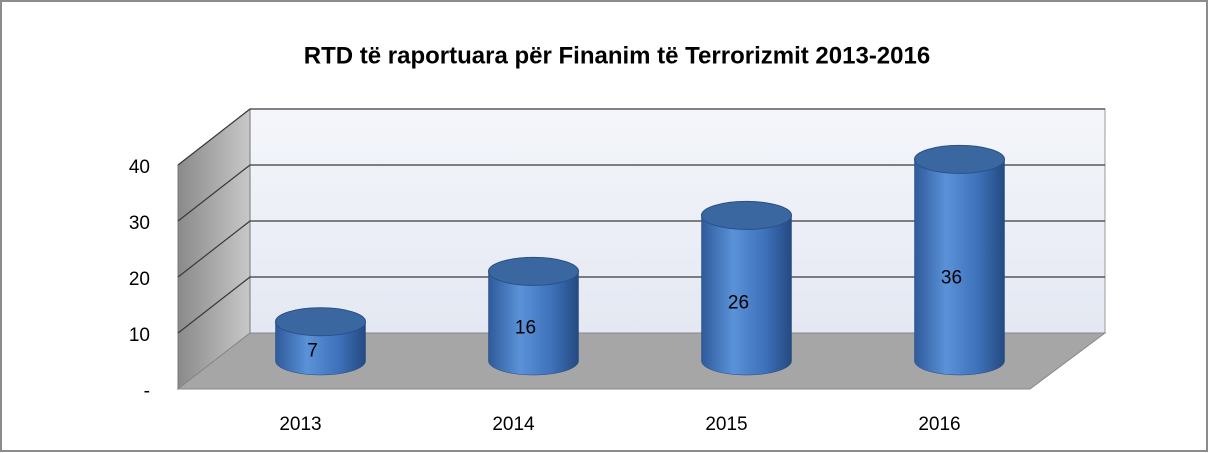 Image resolution: width=1209 pixels, height=453 pixels. What do you see at coordinates (139, 279) in the screenshot?
I see `y-tick-label: 20` at bounding box center [139, 279].